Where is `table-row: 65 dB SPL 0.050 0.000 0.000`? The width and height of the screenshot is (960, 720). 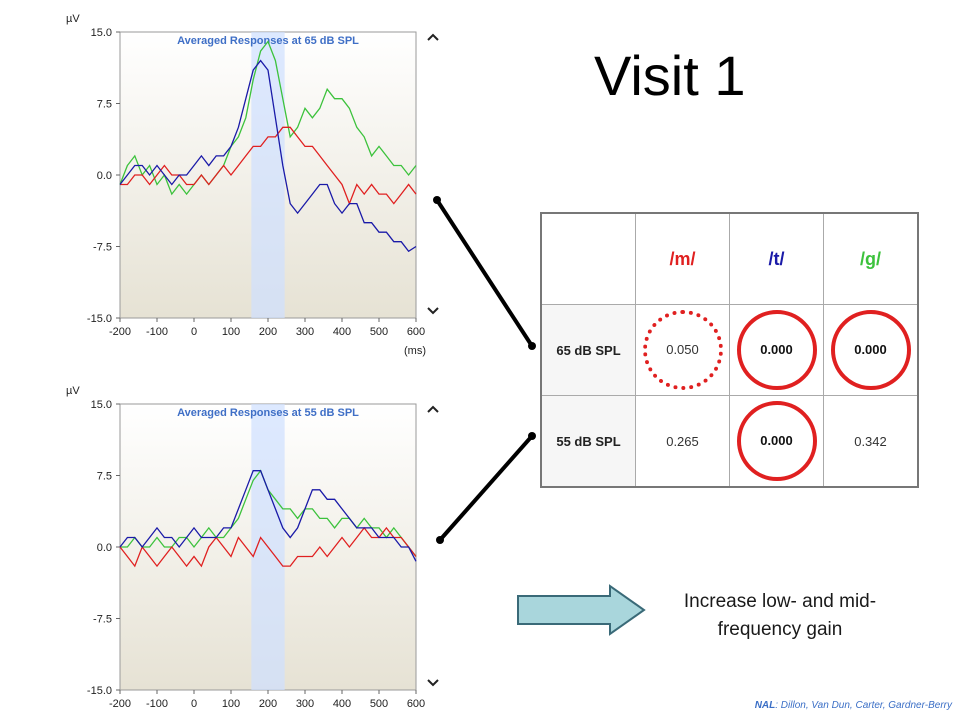
table-row: 65 dB SPL 0.050 0.000 0.000 is located at coordinates (729, 350).